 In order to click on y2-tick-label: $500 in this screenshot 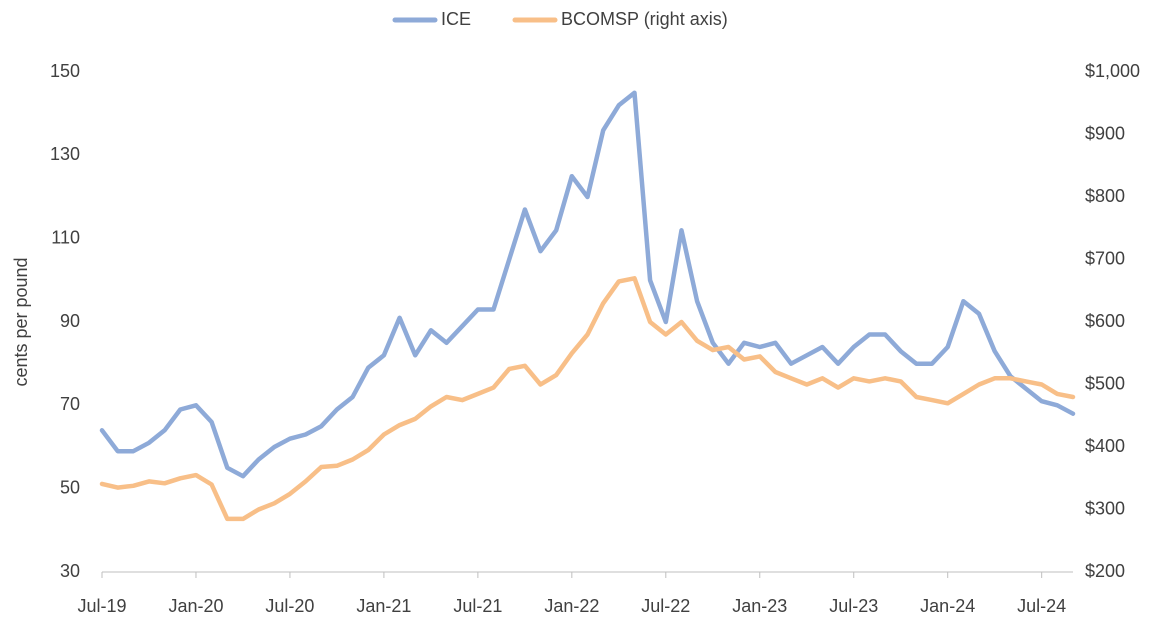, I will do `click(1105, 383)`.